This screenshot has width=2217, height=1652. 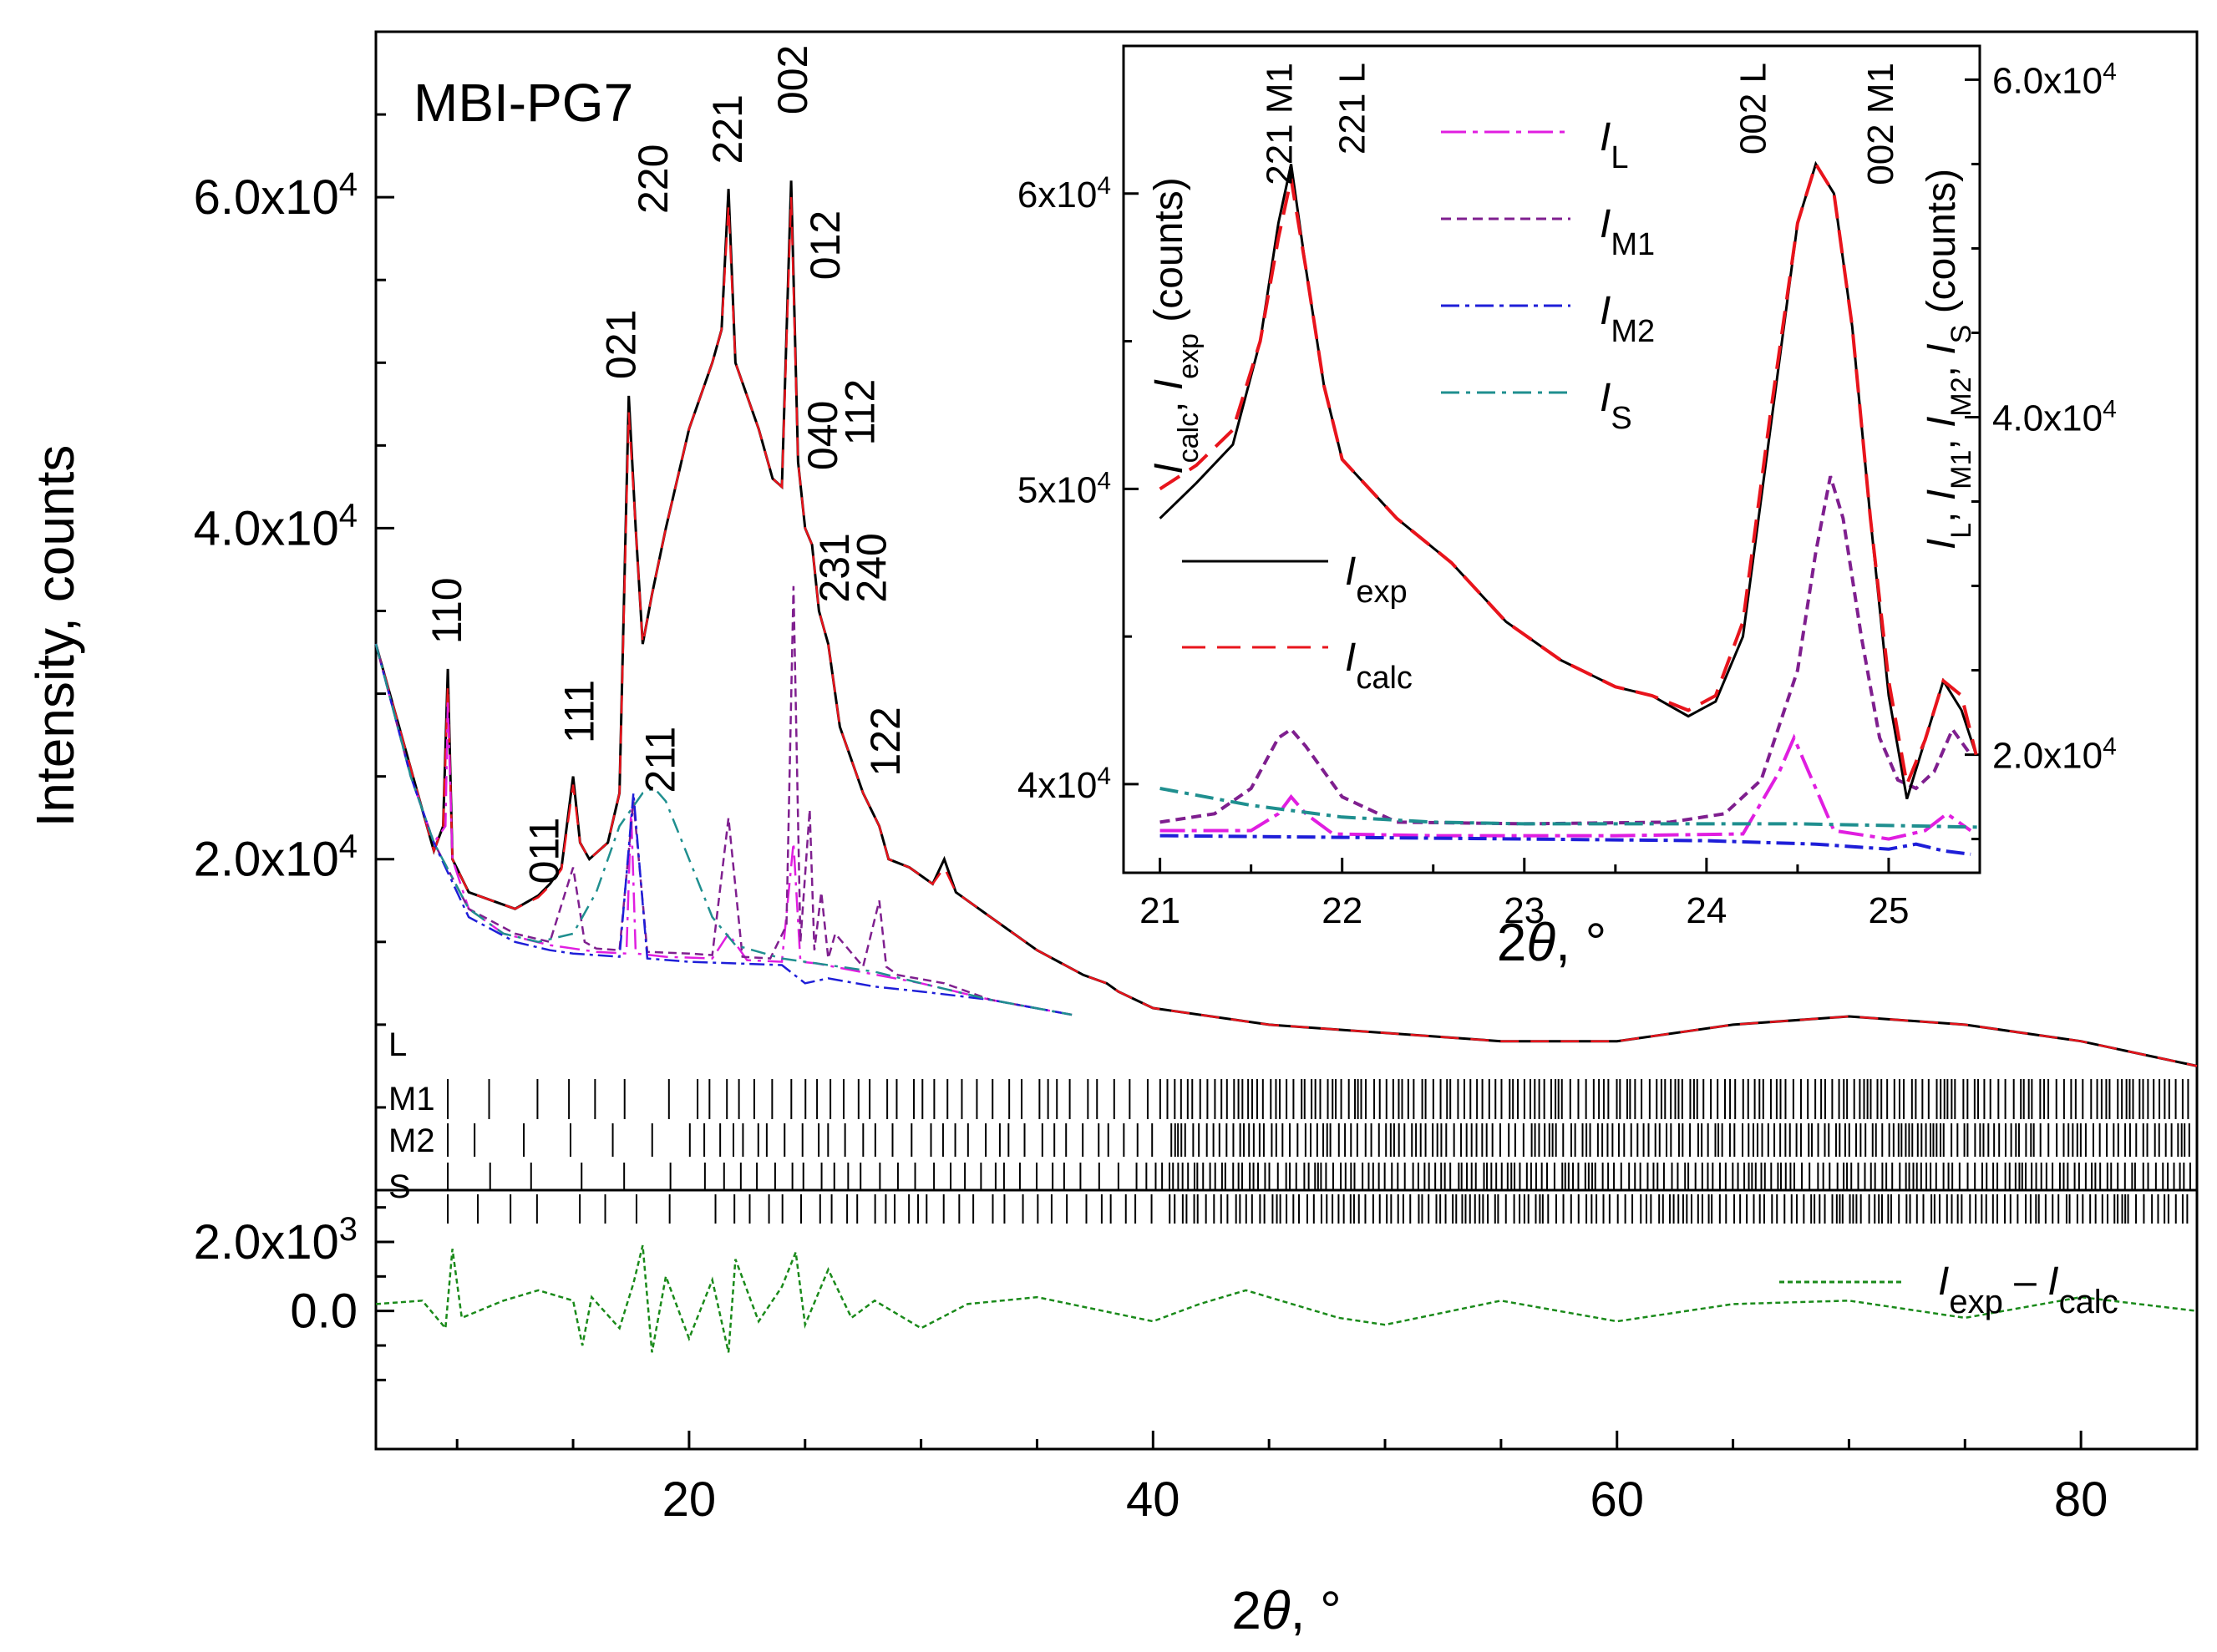 What do you see at coordinates (55, 636) in the screenshot?
I see `main-y-axis-label: Intensity, counts` at bounding box center [55, 636].